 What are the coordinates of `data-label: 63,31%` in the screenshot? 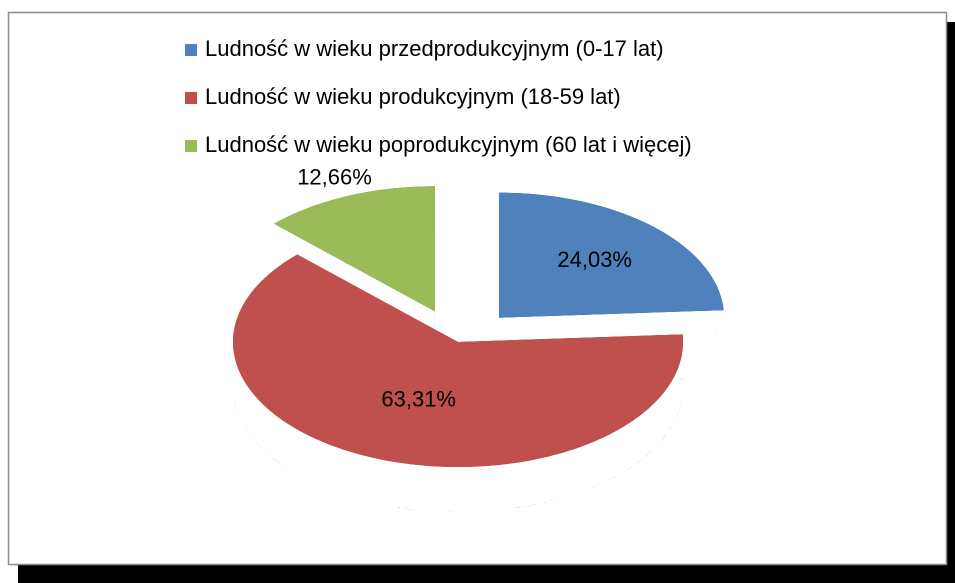 It's located at (418, 398).